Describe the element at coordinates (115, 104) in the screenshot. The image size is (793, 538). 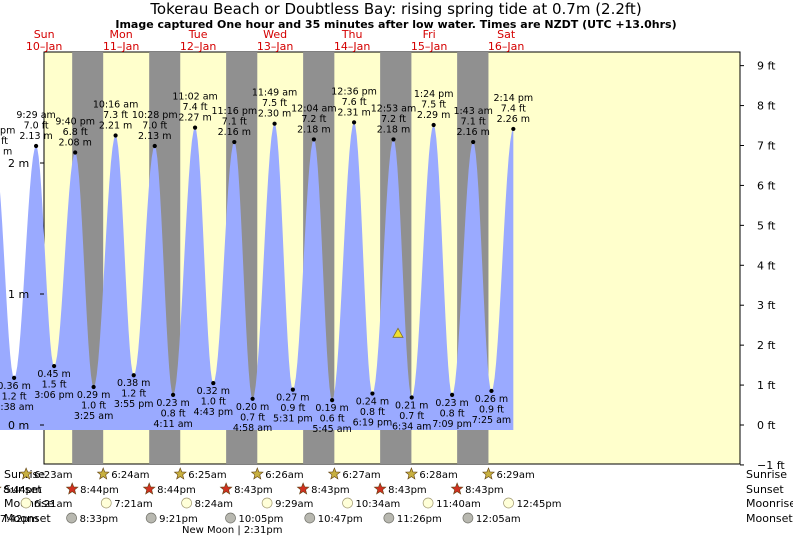
I see `high-tide-label: 10:16 am` at that location.